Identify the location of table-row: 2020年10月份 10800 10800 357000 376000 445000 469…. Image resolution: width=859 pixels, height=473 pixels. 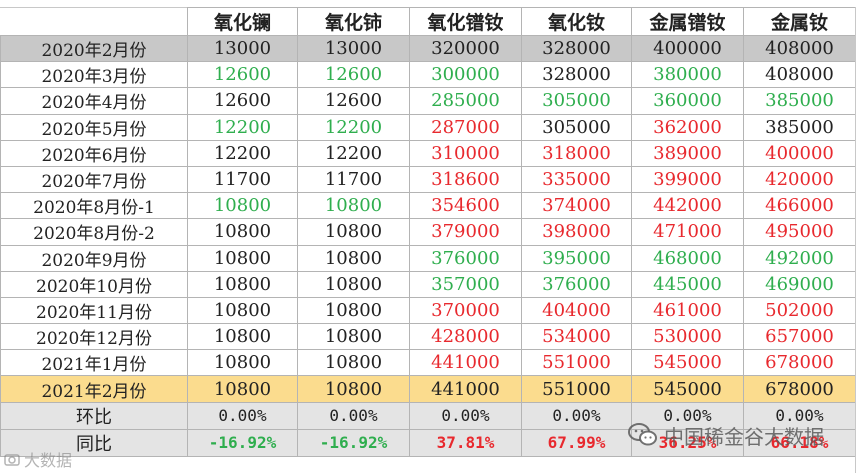
(428, 284).